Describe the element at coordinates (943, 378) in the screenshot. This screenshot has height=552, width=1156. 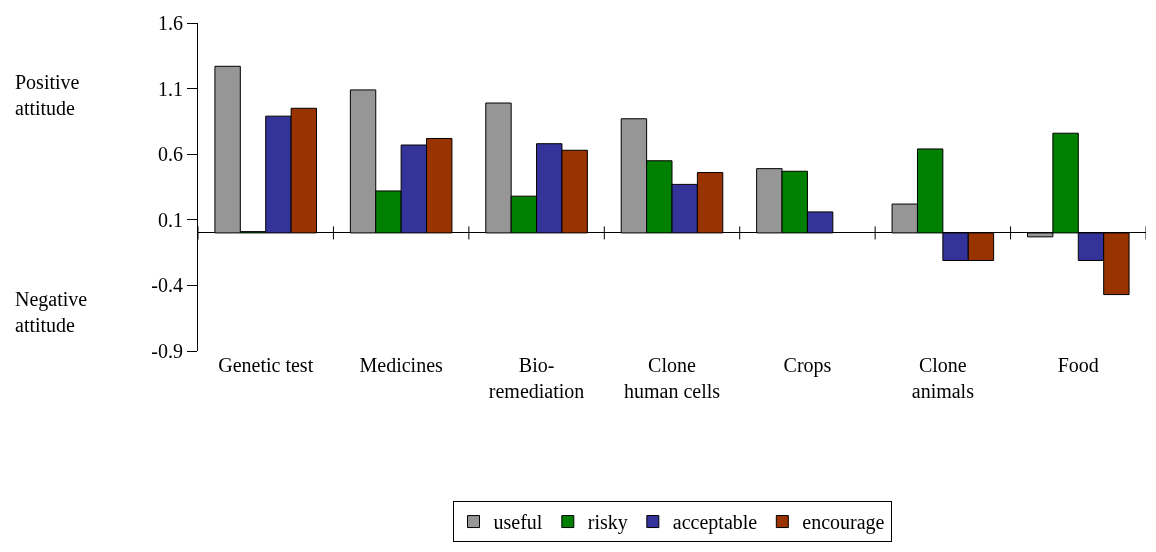
I see `x-tick-label: Clone animals` at that location.